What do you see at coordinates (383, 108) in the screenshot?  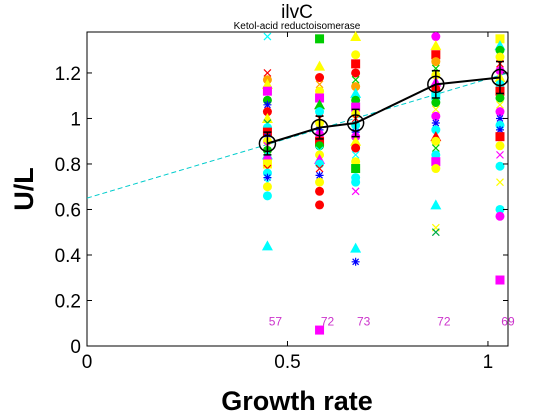 I see `mean-series-layer` at bounding box center [383, 108].